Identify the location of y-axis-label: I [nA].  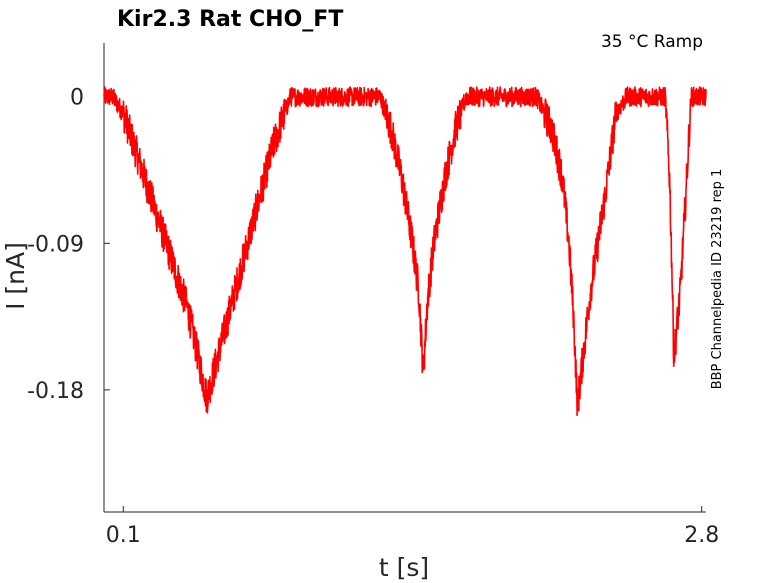
(15, 276).